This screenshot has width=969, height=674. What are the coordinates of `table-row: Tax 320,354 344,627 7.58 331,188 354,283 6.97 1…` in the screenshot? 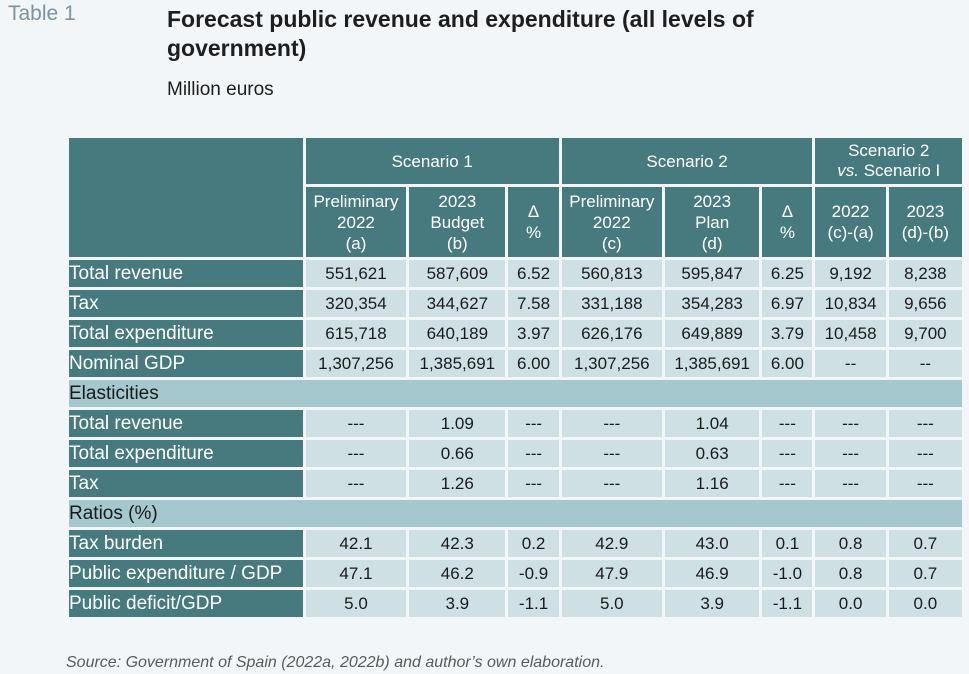 It's located at (515, 303).